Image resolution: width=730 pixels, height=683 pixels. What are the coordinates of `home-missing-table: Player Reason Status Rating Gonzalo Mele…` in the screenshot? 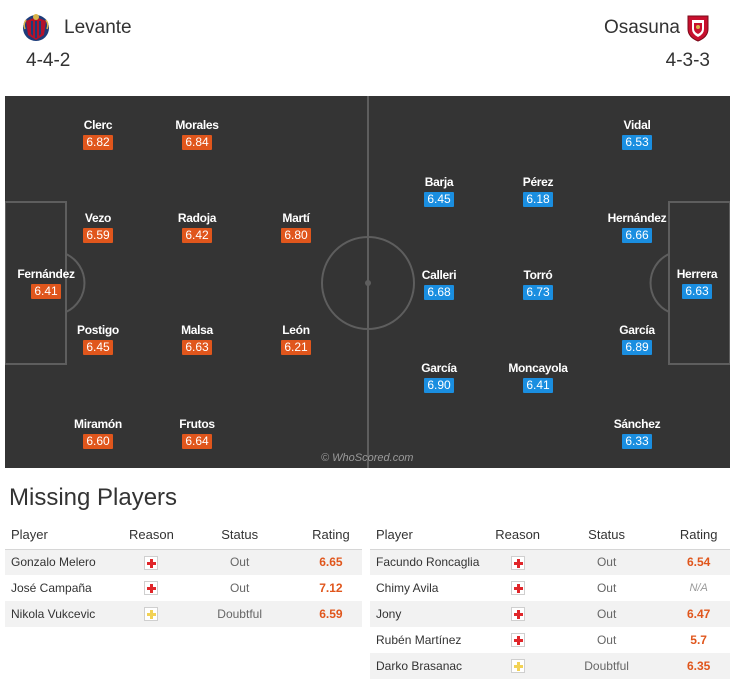 It's located at (183, 574).